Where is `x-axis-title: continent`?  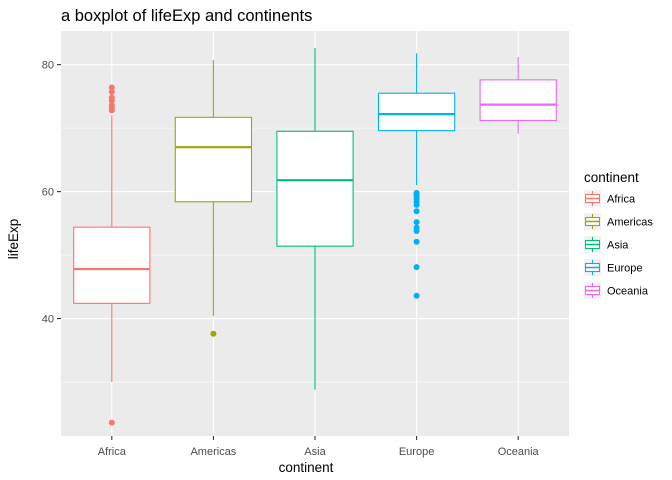
x-axis-title: continent is located at coordinates (306, 467).